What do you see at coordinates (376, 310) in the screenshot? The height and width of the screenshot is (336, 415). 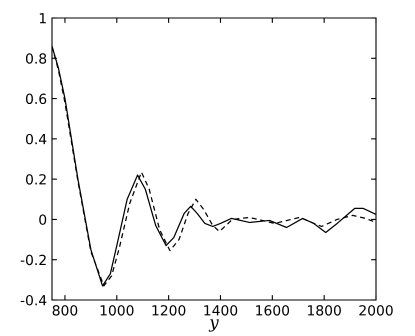 I see `x-tick-label: 2000` at bounding box center [376, 310].